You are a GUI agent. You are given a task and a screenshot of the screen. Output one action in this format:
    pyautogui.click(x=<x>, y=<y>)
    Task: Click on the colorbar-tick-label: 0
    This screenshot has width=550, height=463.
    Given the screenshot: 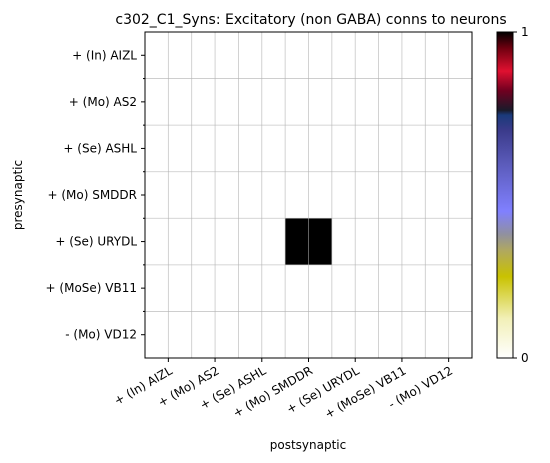 What is the action you would take?
    pyautogui.click(x=525, y=358)
    